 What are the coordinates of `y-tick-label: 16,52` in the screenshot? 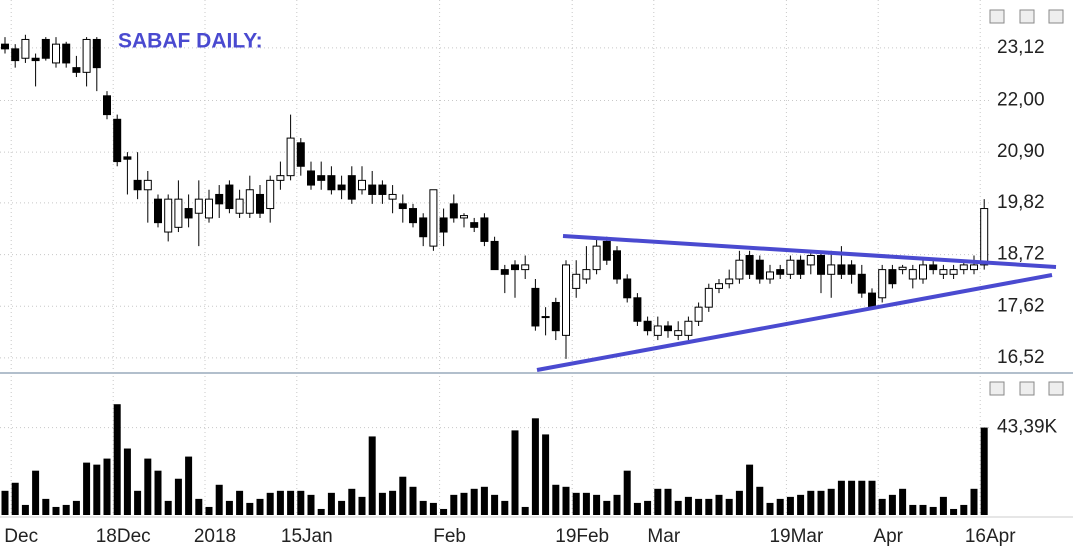 It's located at (1021, 357).